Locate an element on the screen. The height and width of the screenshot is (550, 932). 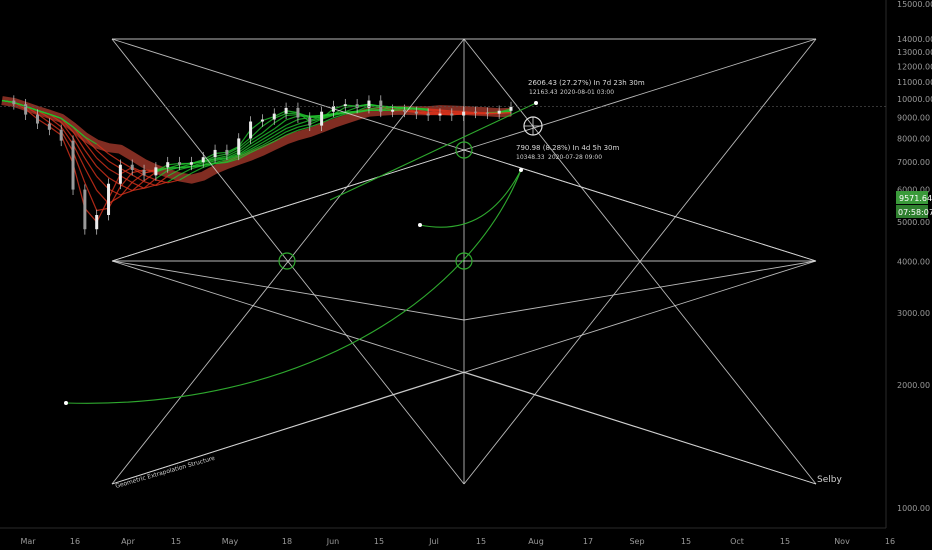
moving-average-bands is located at coordinates (256, 159).